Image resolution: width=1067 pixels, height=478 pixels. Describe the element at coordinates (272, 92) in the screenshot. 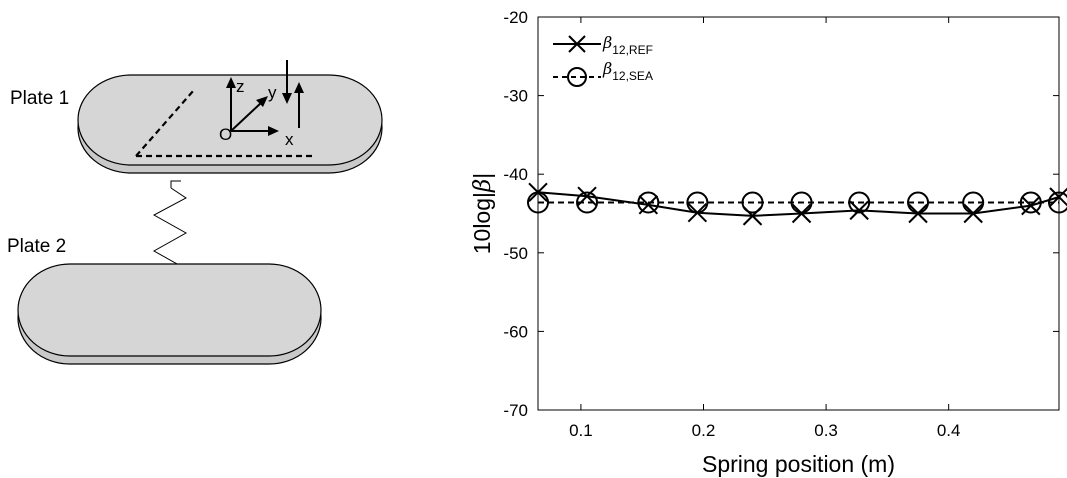

I see `axis-y-label: y` at that location.